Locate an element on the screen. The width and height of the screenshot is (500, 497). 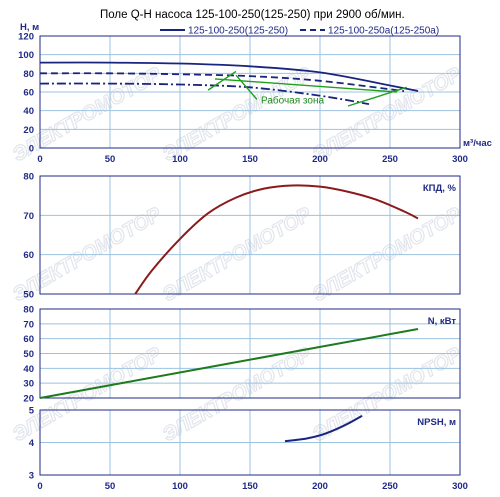
npsh-ytick-3: 3 is located at coordinates (31, 476).